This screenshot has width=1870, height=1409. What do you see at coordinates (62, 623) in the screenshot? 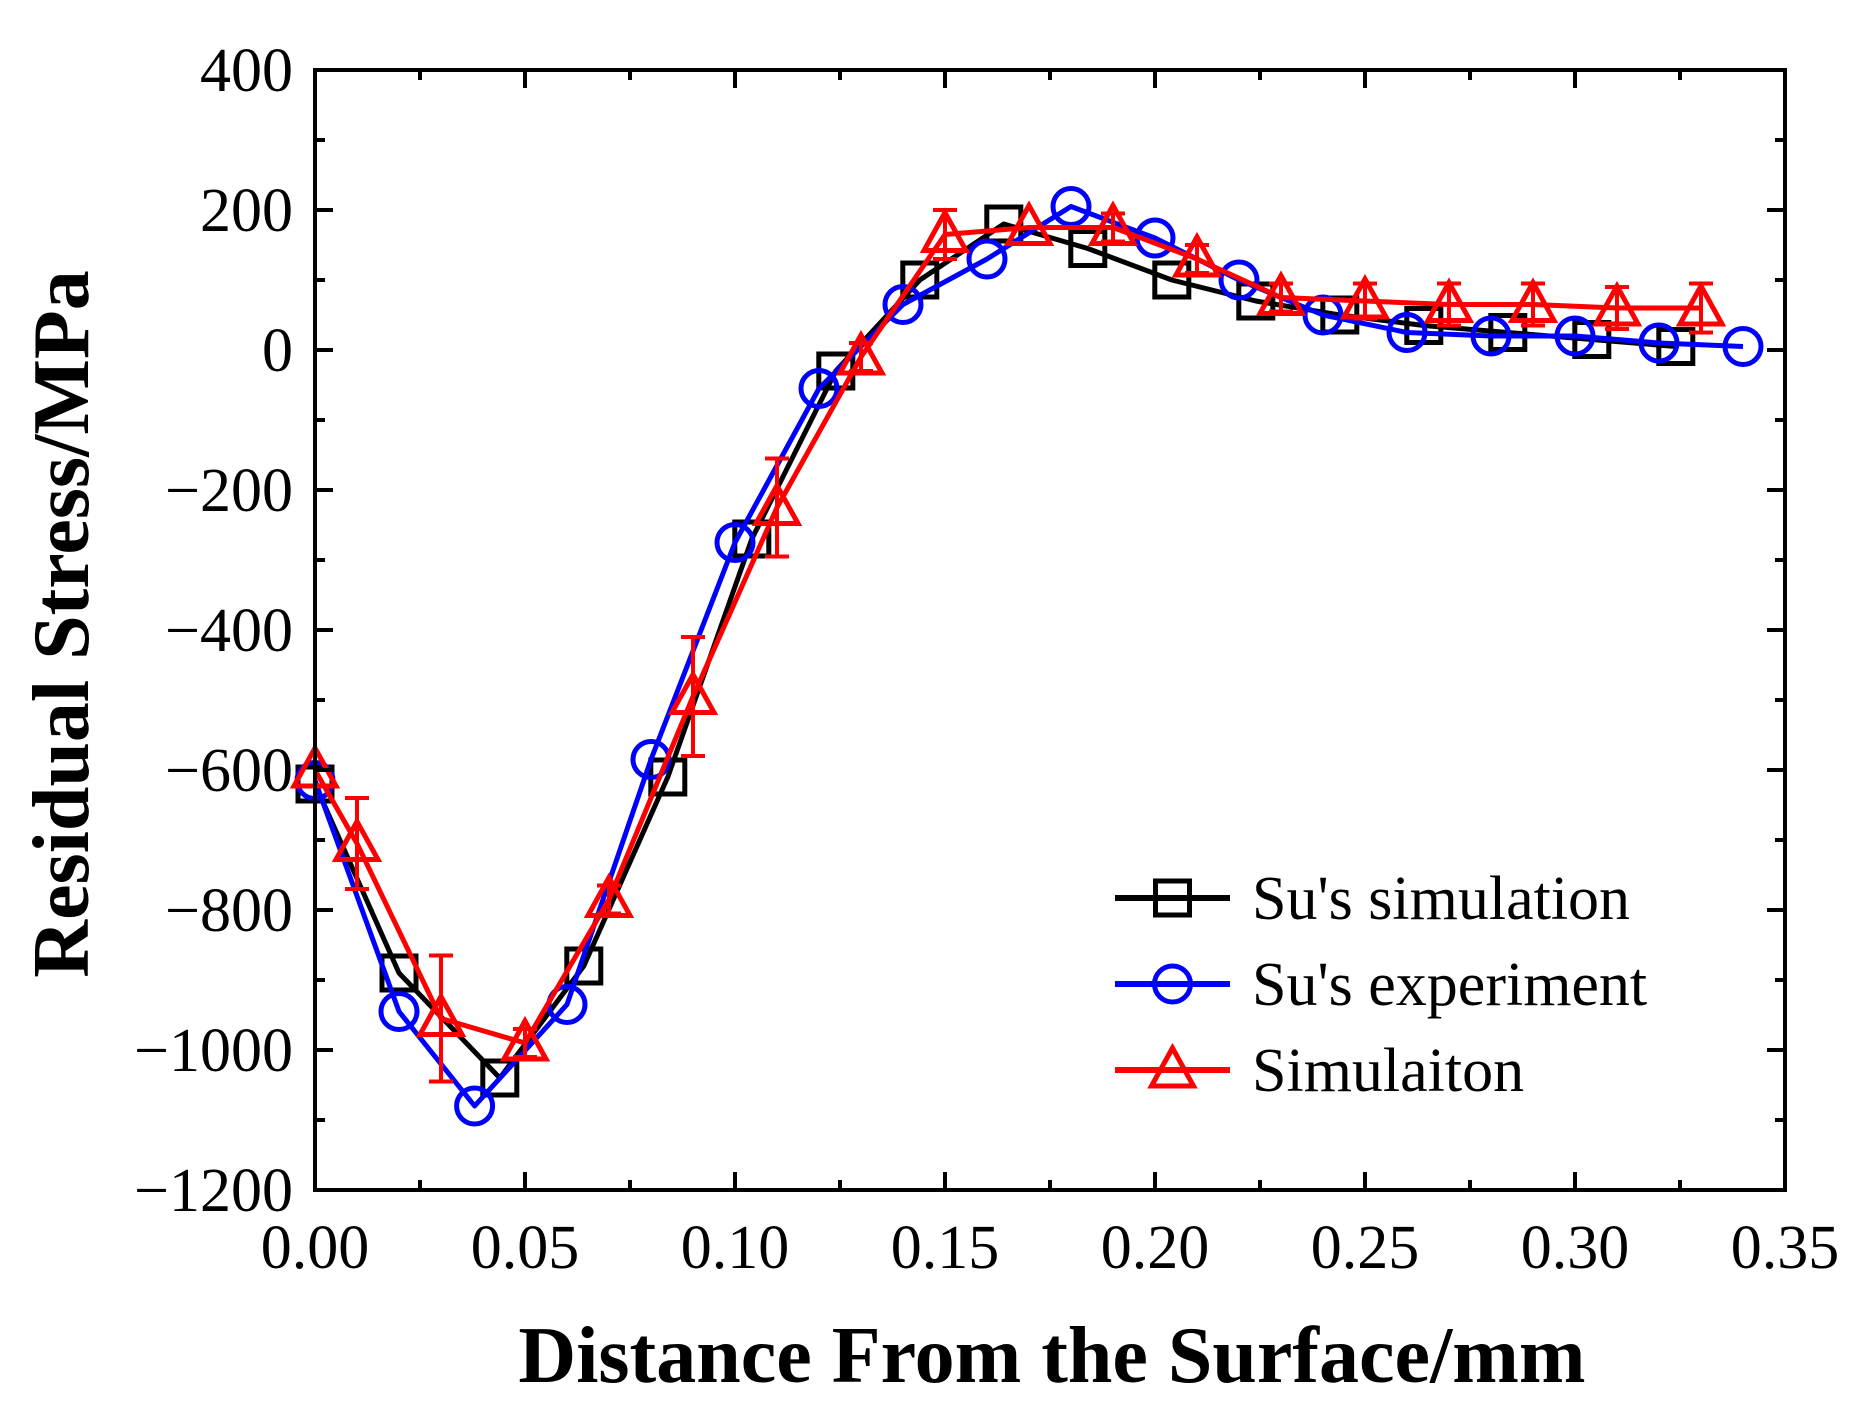
I see `y-axis-title: Residual Stress/MPa` at bounding box center [62, 623].